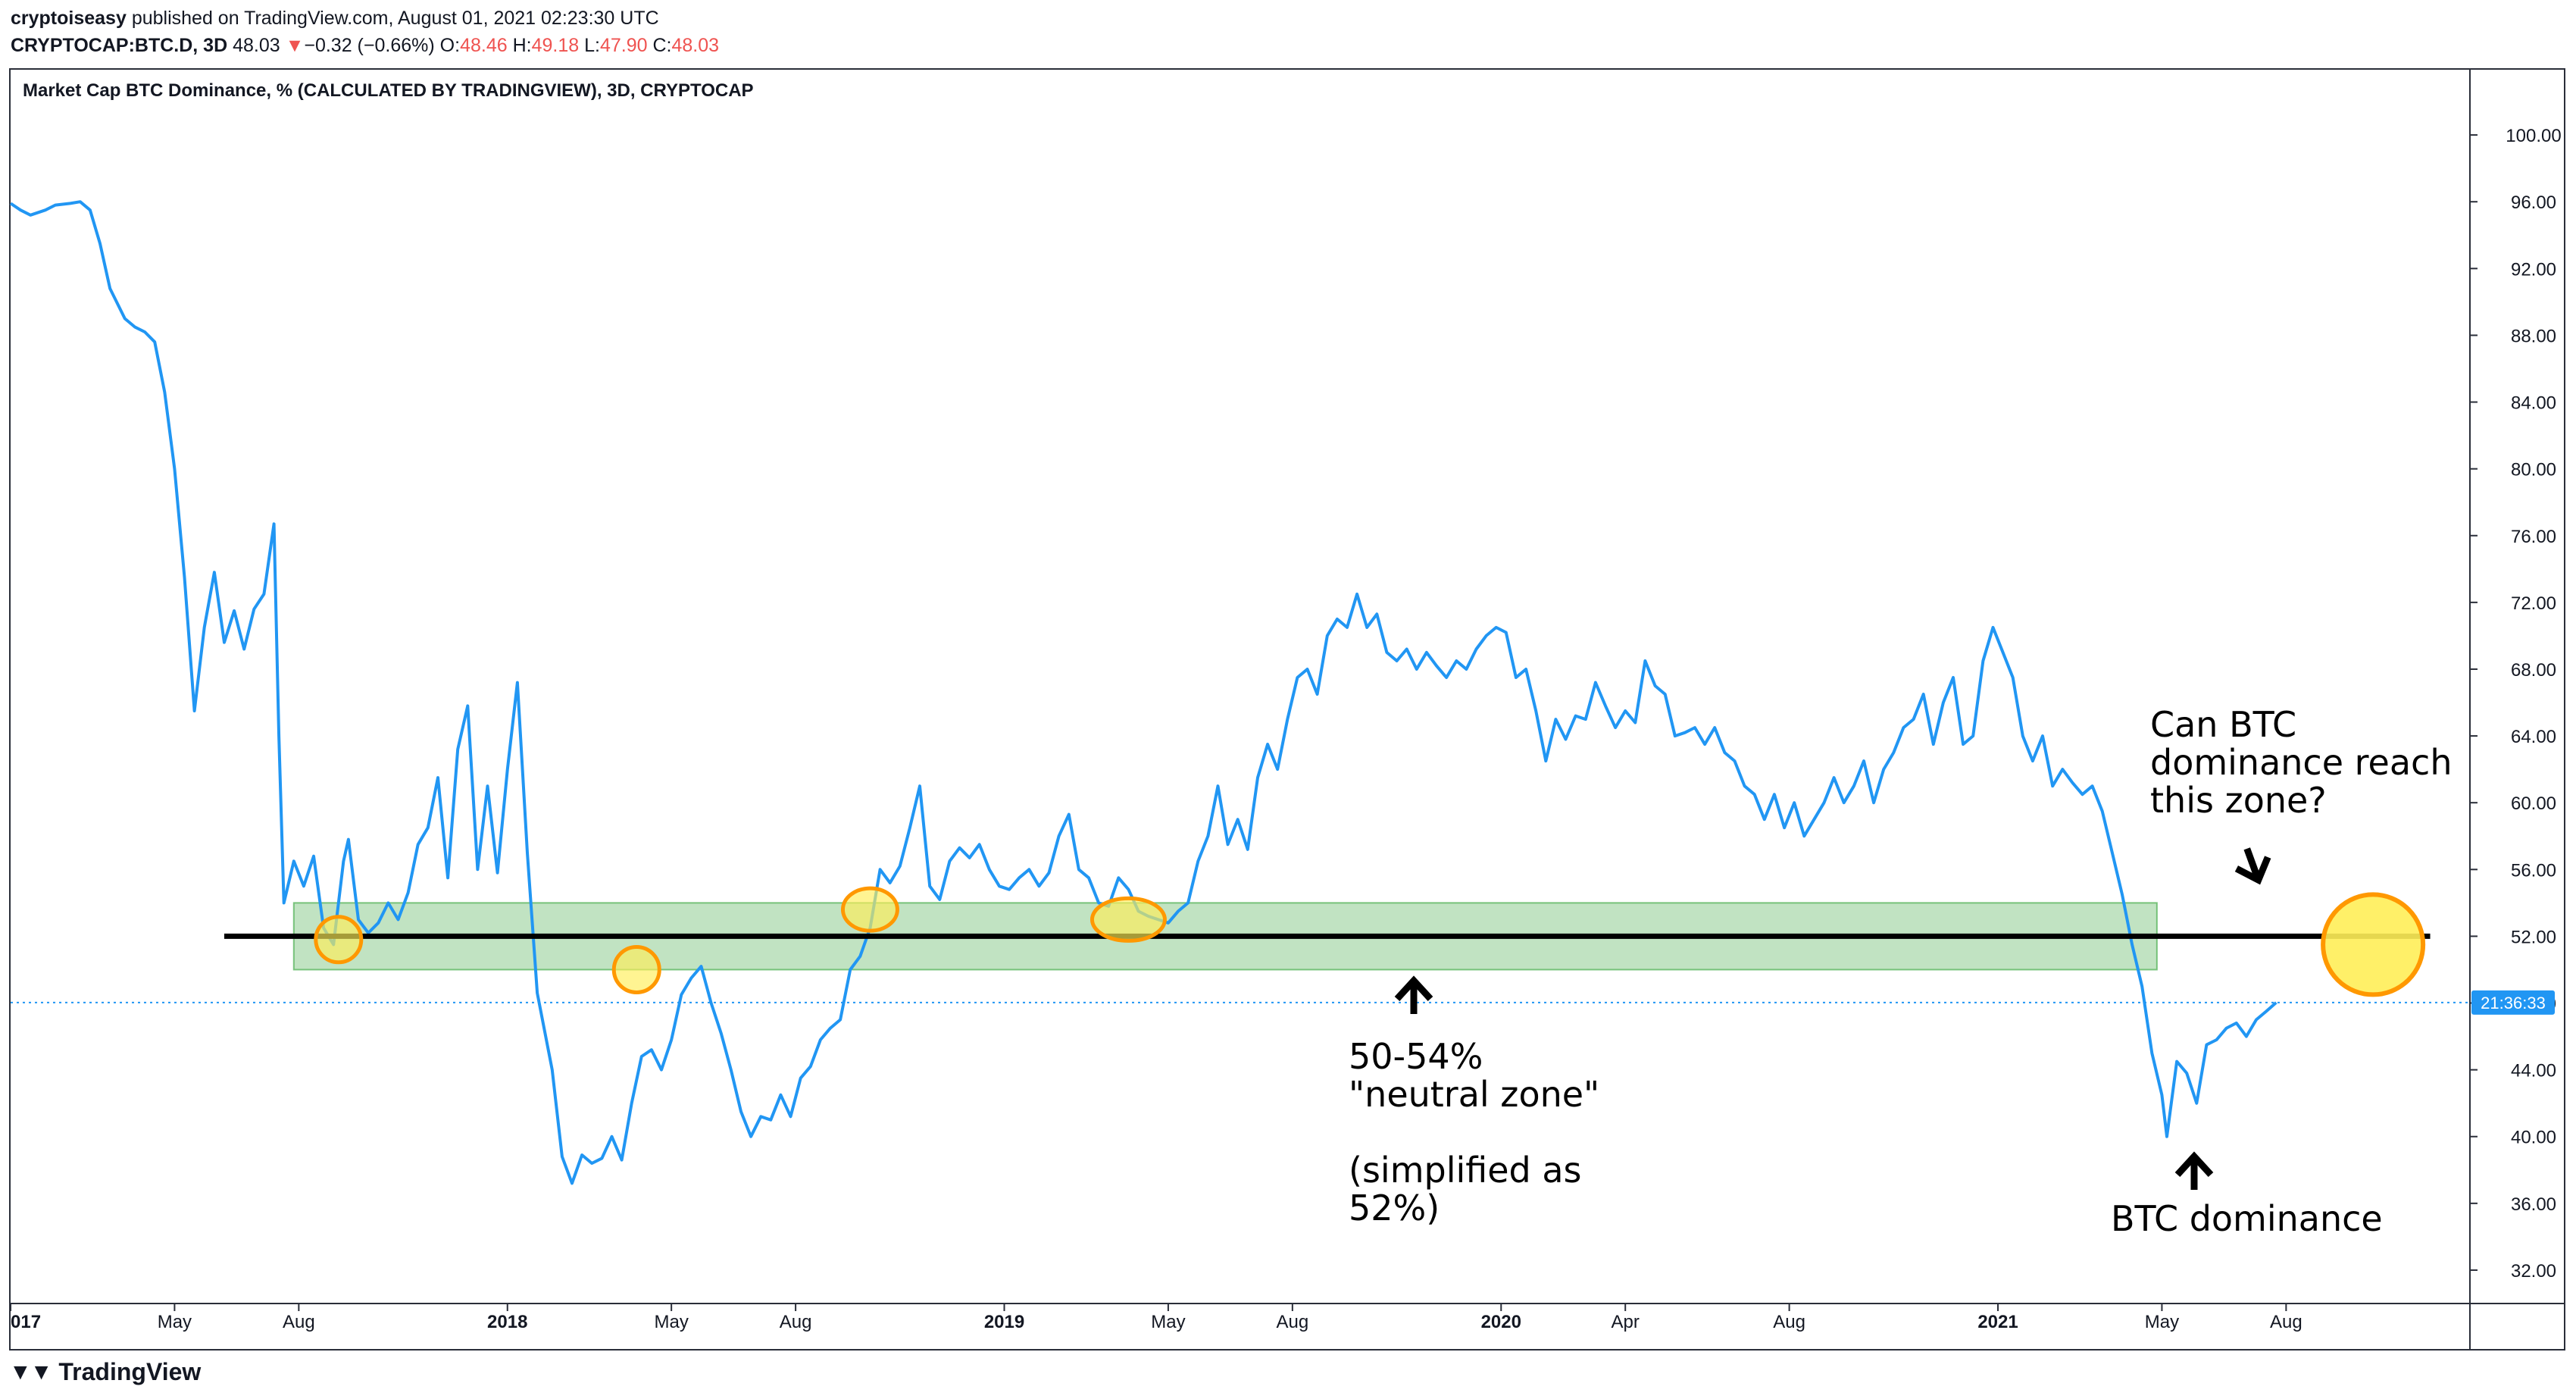 The height and width of the screenshot is (1399, 2576). Describe the element at coordinates (1626, 1322) in the screenshot. I see `x-tick-label: Apr` at that location.